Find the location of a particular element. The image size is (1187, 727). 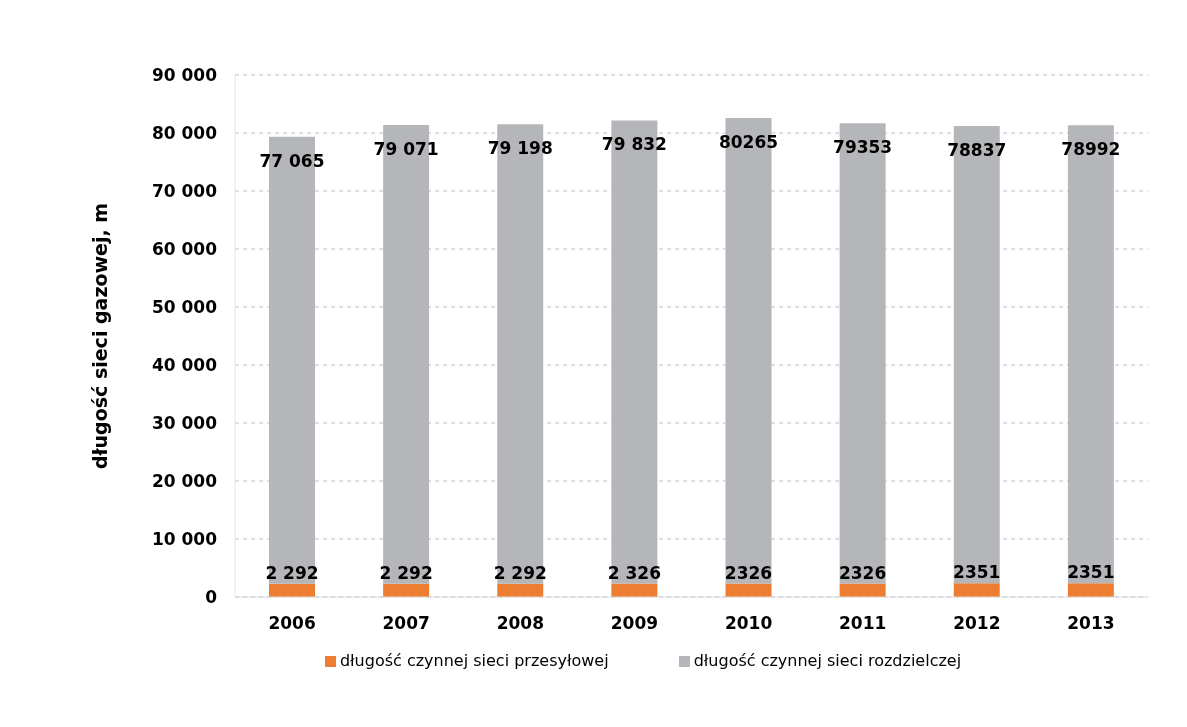

data-label: 2 326 is located at coordinates (634, 572).